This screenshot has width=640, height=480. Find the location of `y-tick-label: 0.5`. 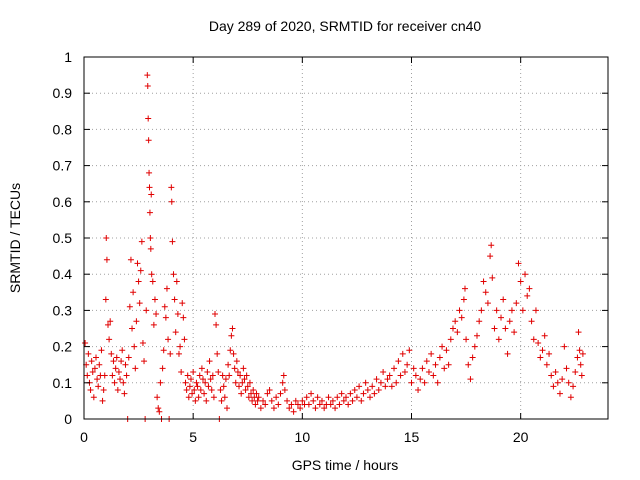

y-tick-label: 0.5 is located at coordinates (63, 238).